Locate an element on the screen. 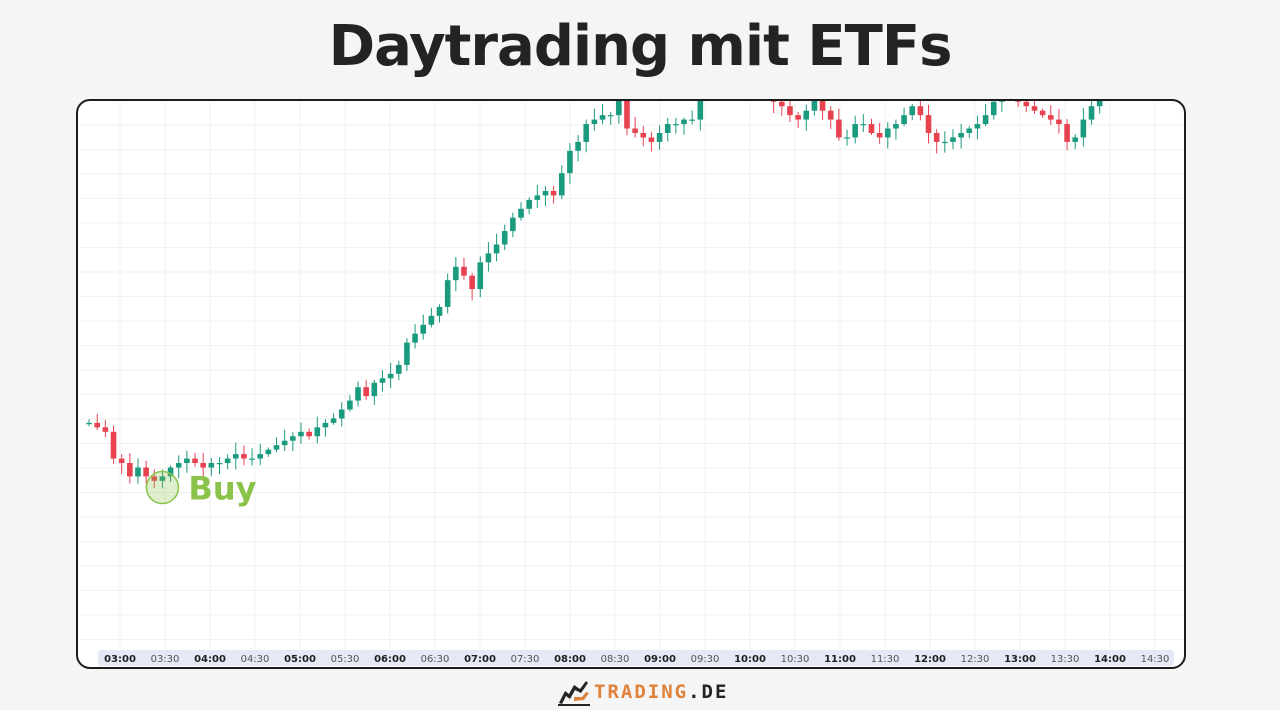 This screenshot has width=1280, height=710. x-tick-label: 07:00 is located at coordinates (480, 659).